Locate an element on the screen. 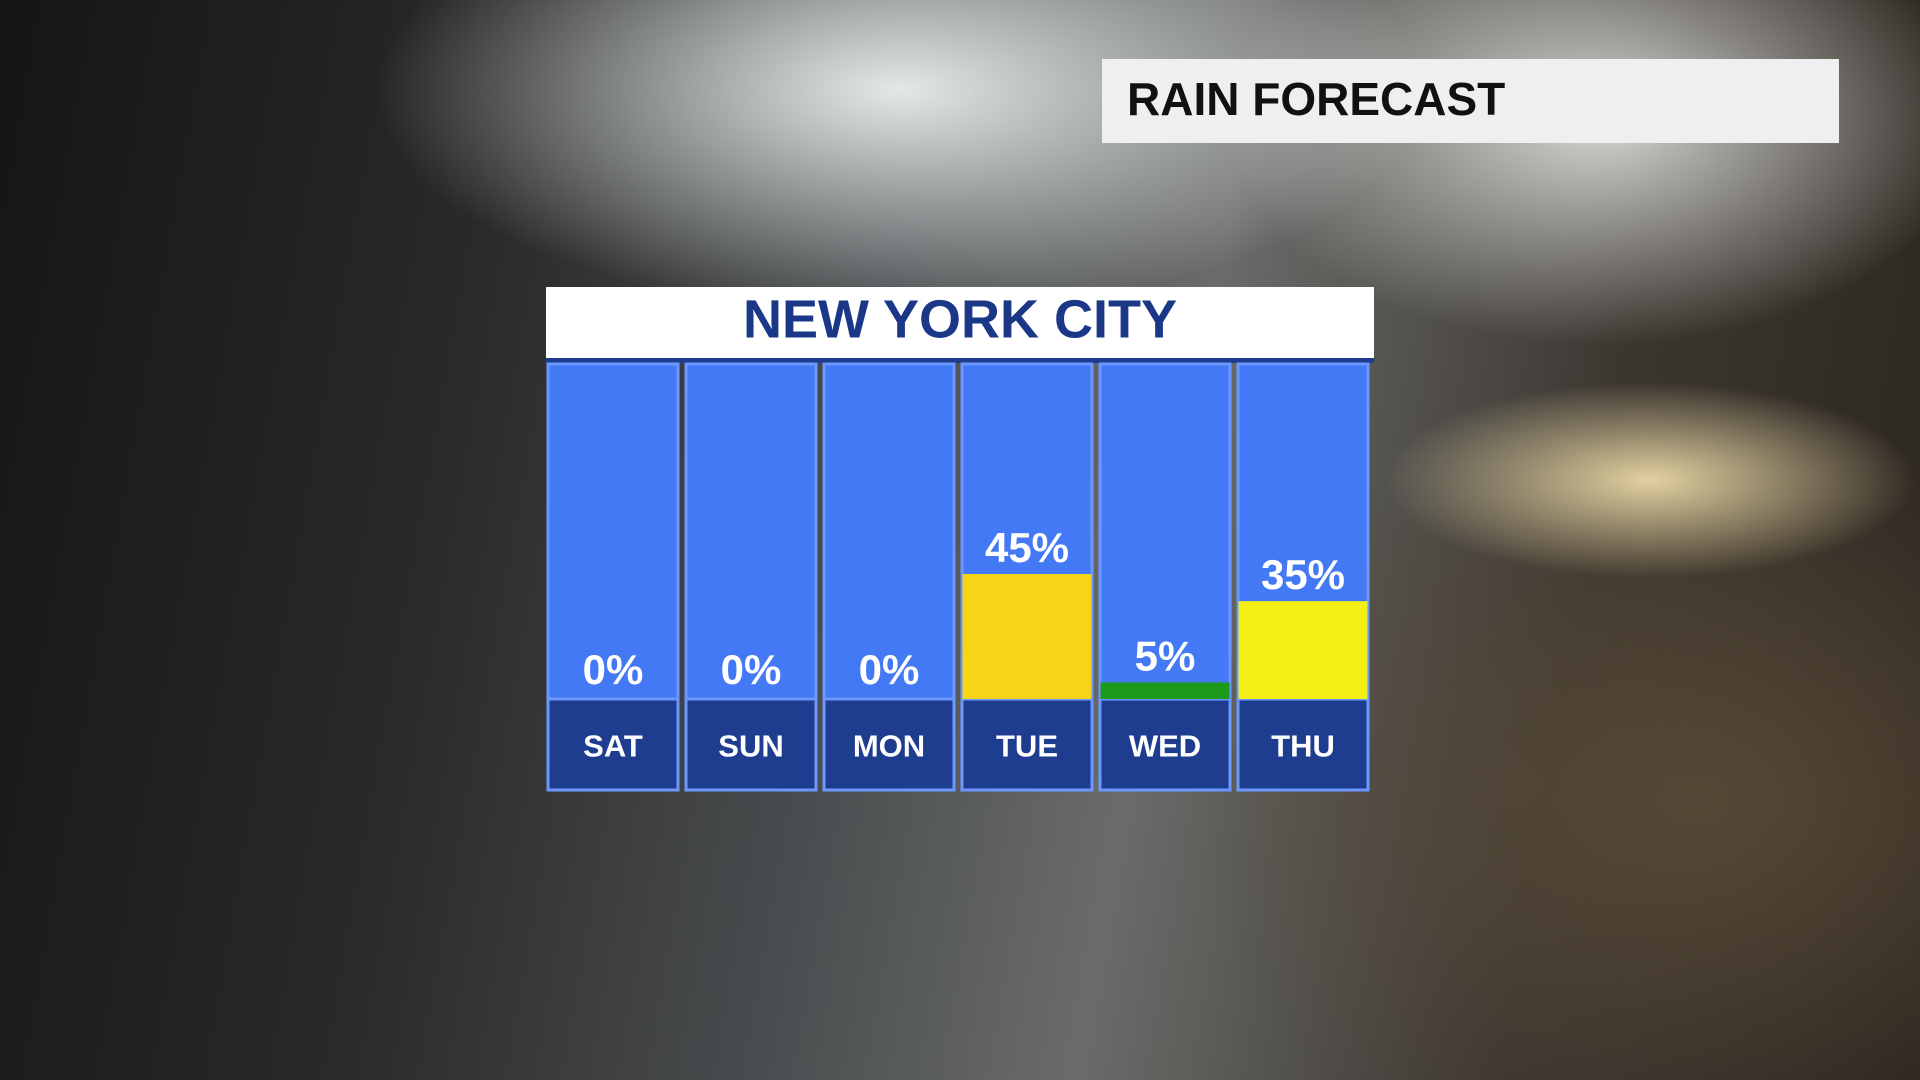  x-tick-label: TUE is located at coordinates (1027, 746).